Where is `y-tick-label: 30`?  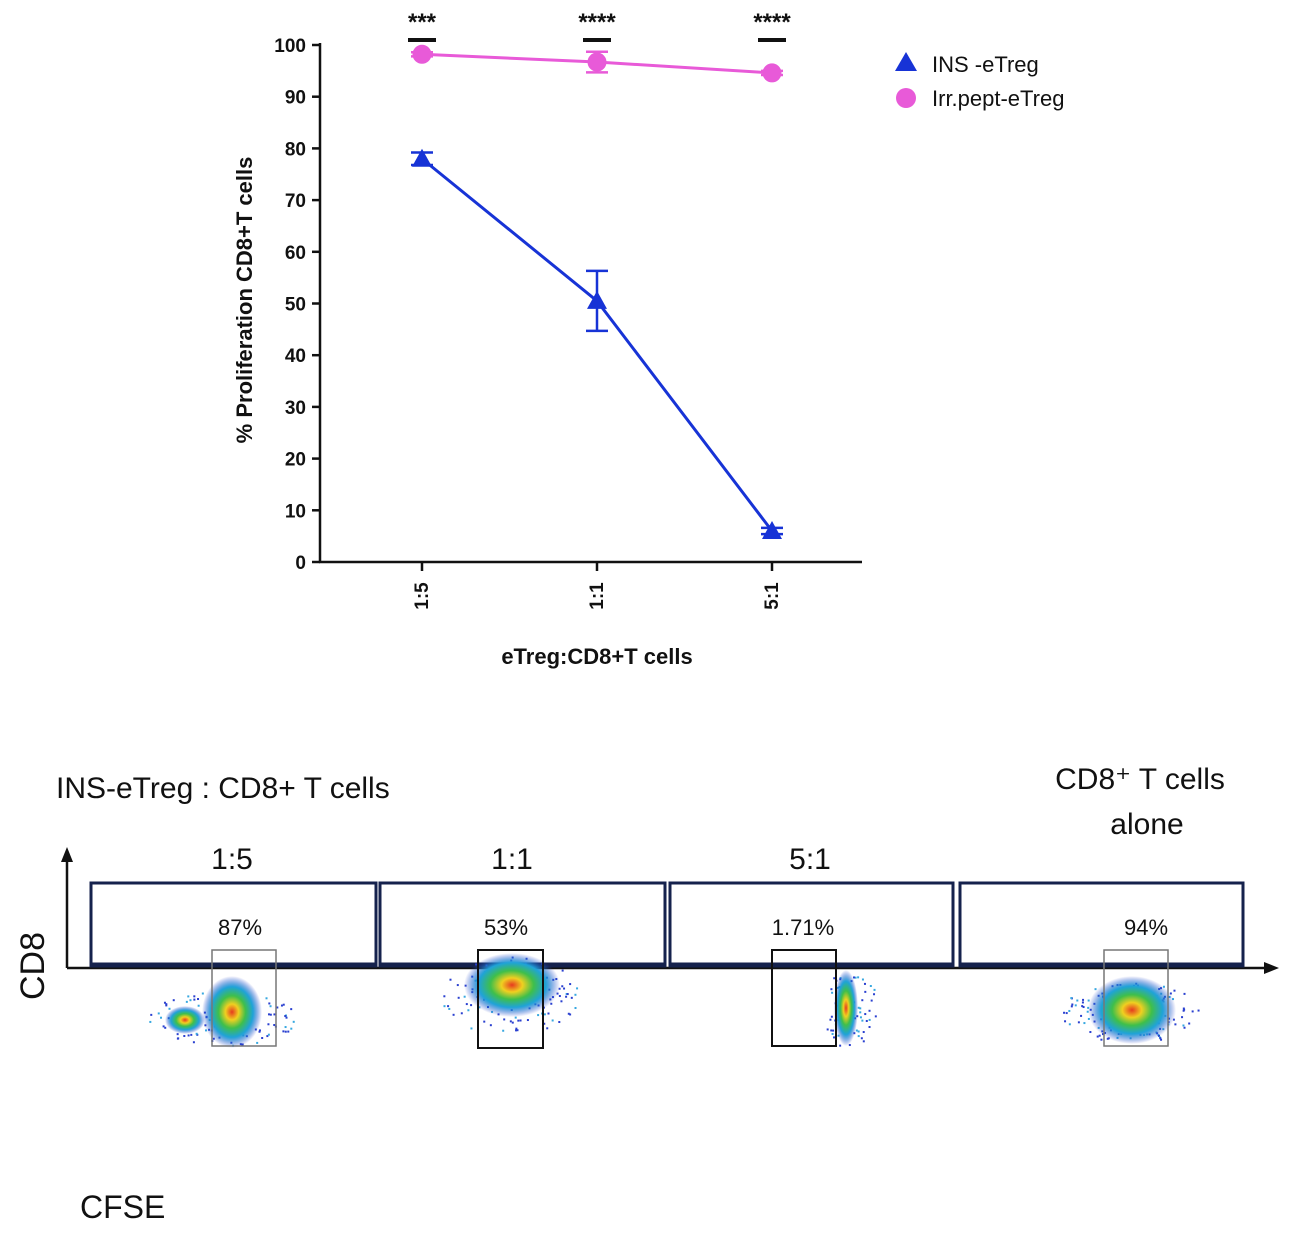 y-tick-label: 30 is located at coordinates (295, 408).